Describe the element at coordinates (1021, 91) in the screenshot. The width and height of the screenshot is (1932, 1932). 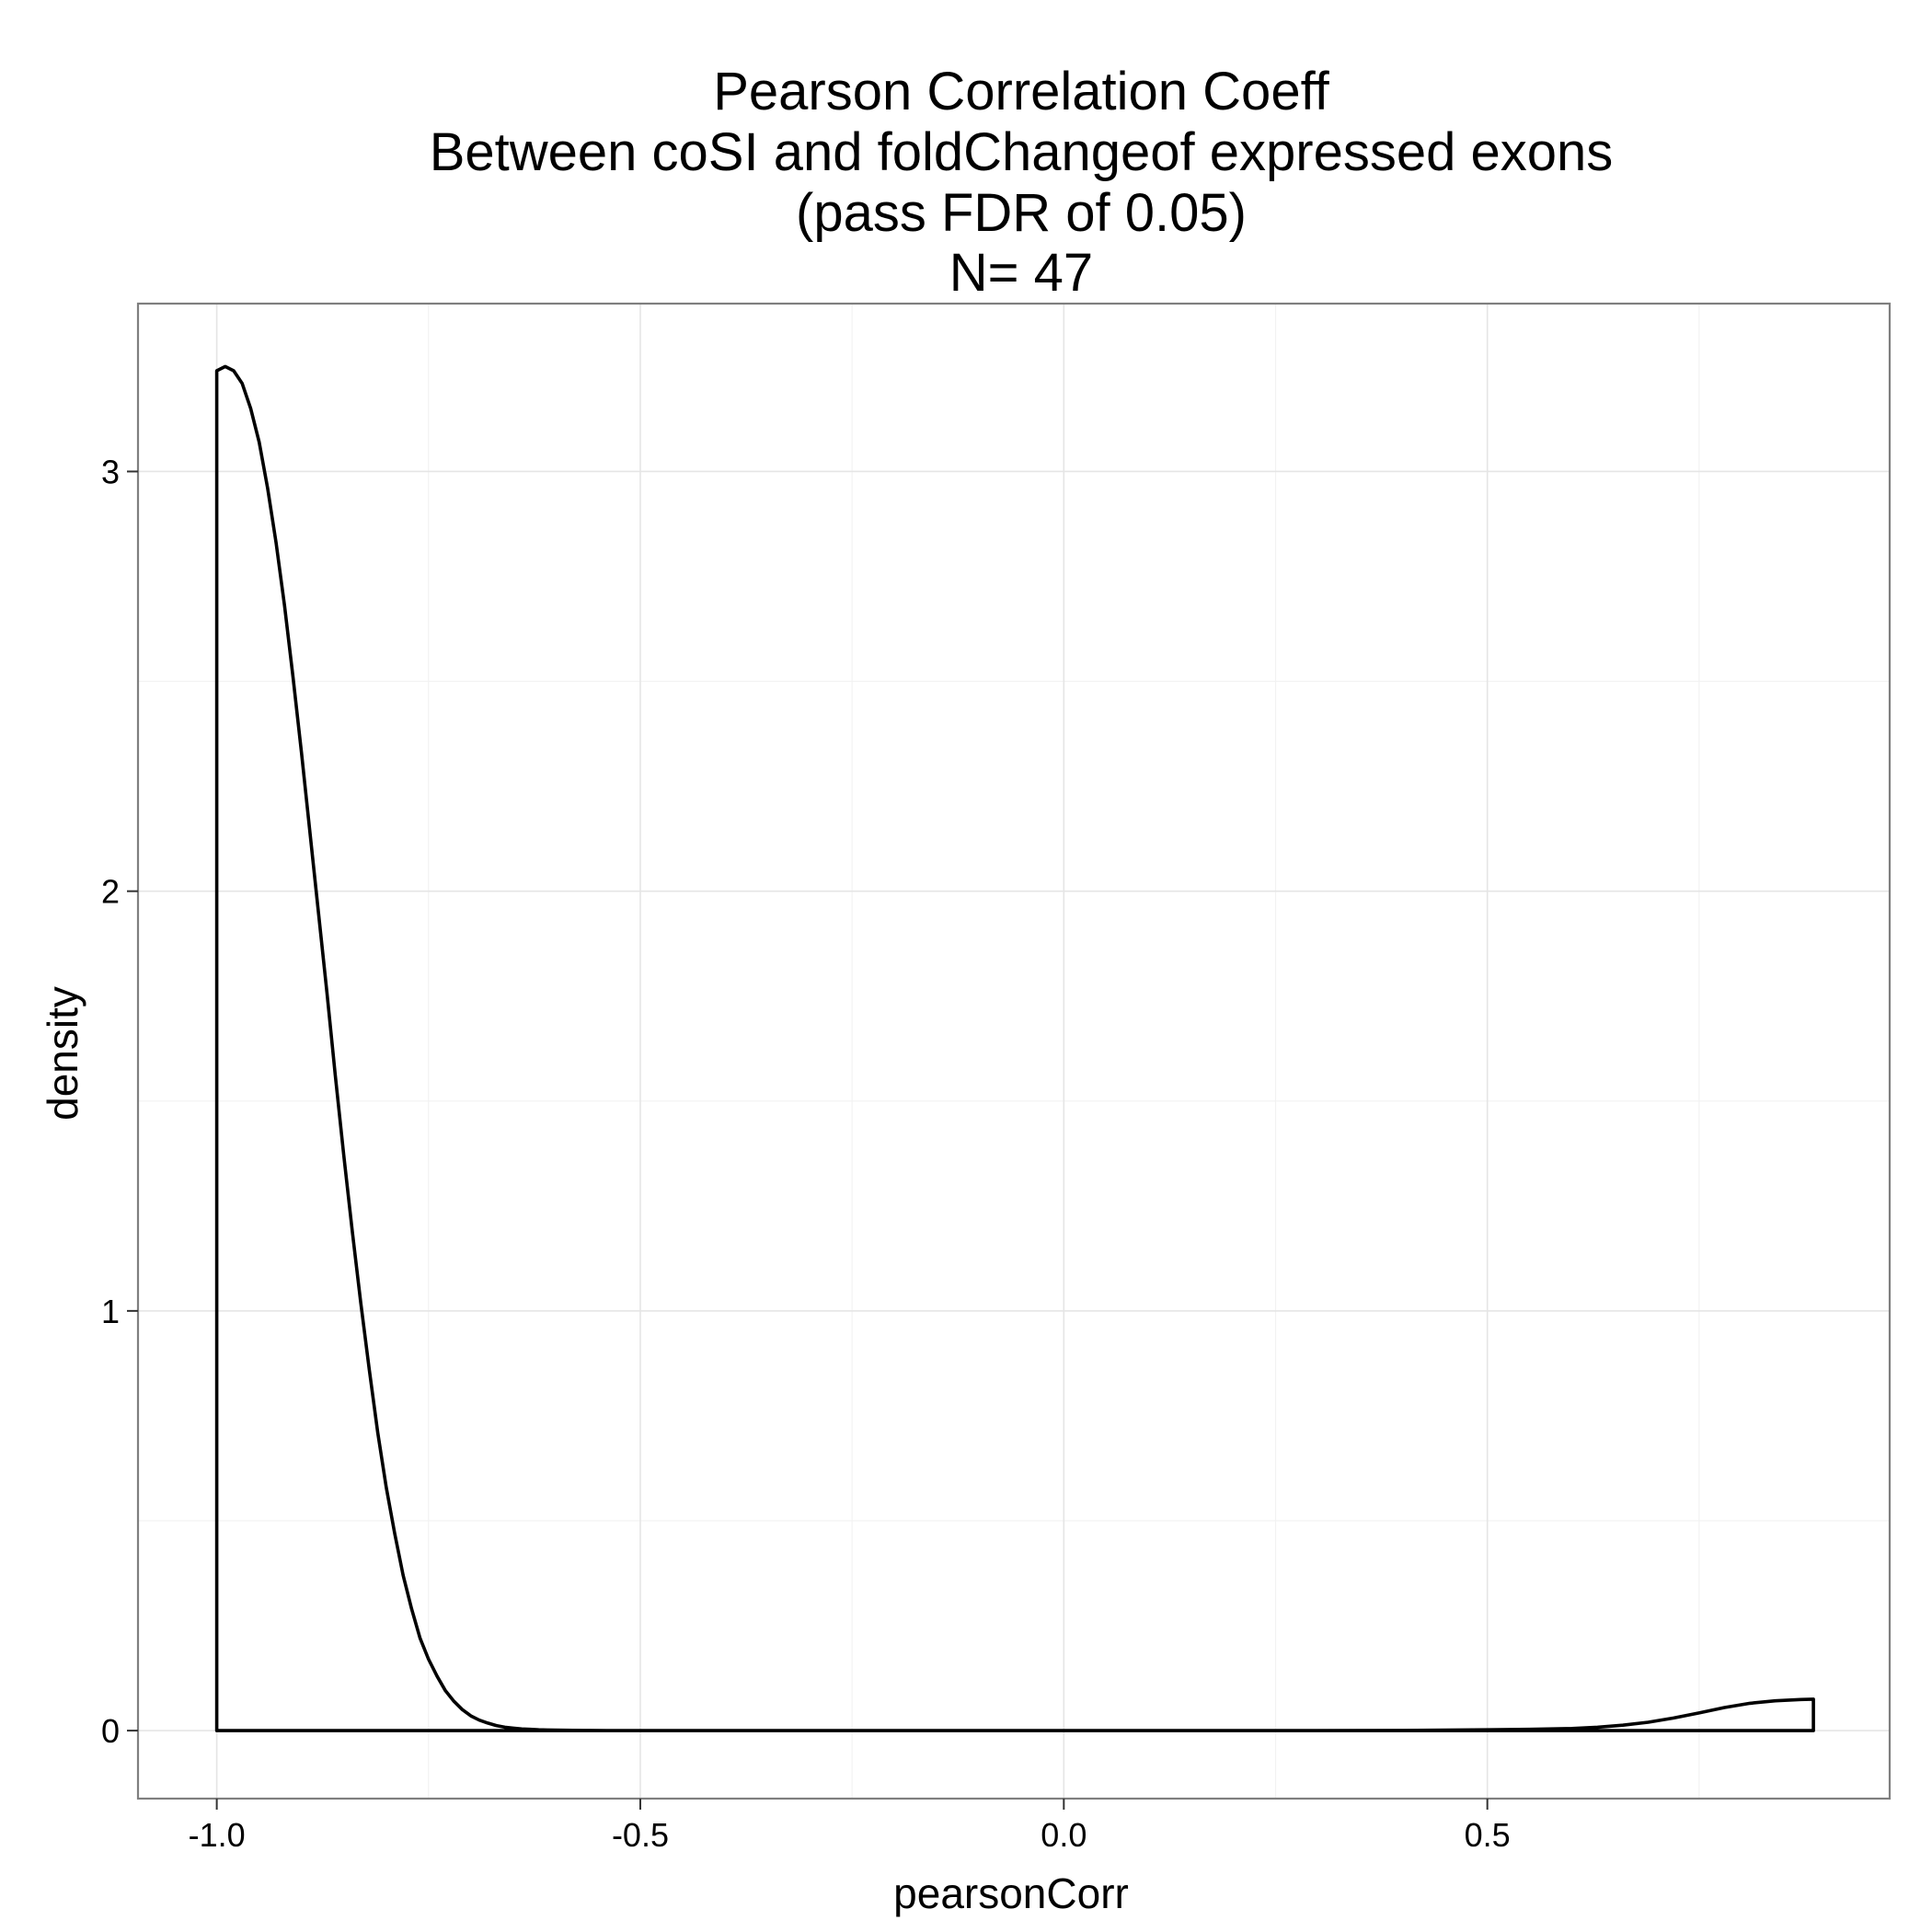
I see `title-line-1: Pearson Correlation Coeff` at that location.